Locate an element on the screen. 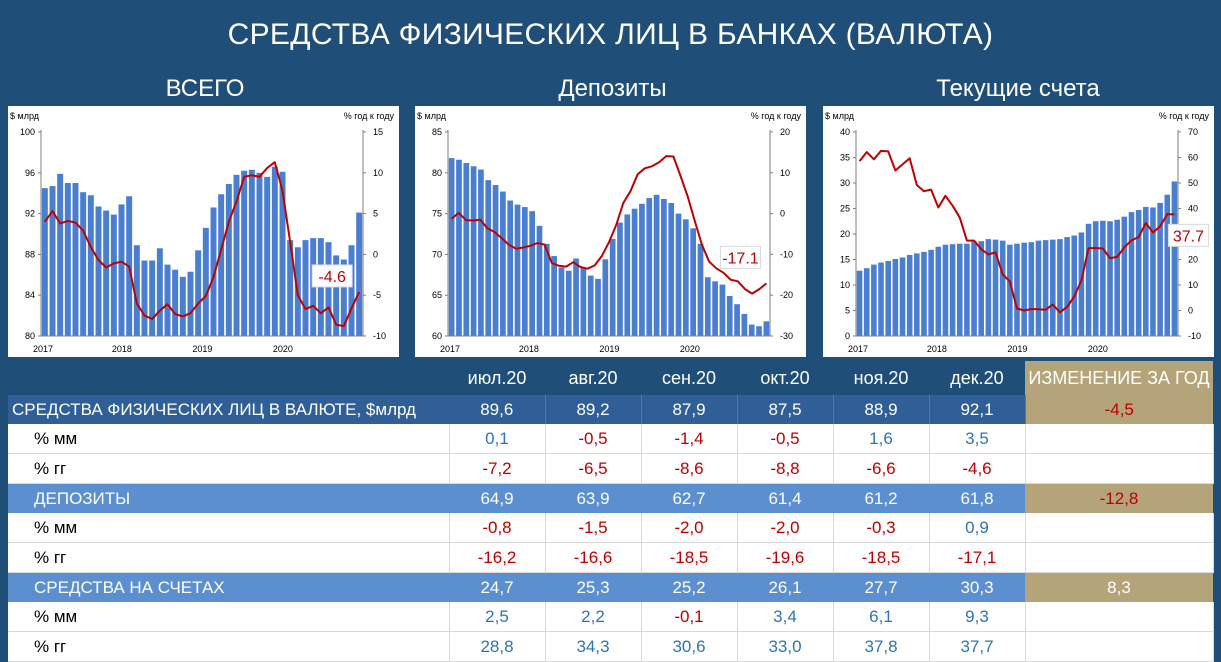 The image size is (1221, 662). table-cell: -0,8 is located at coordinates (497, 528).